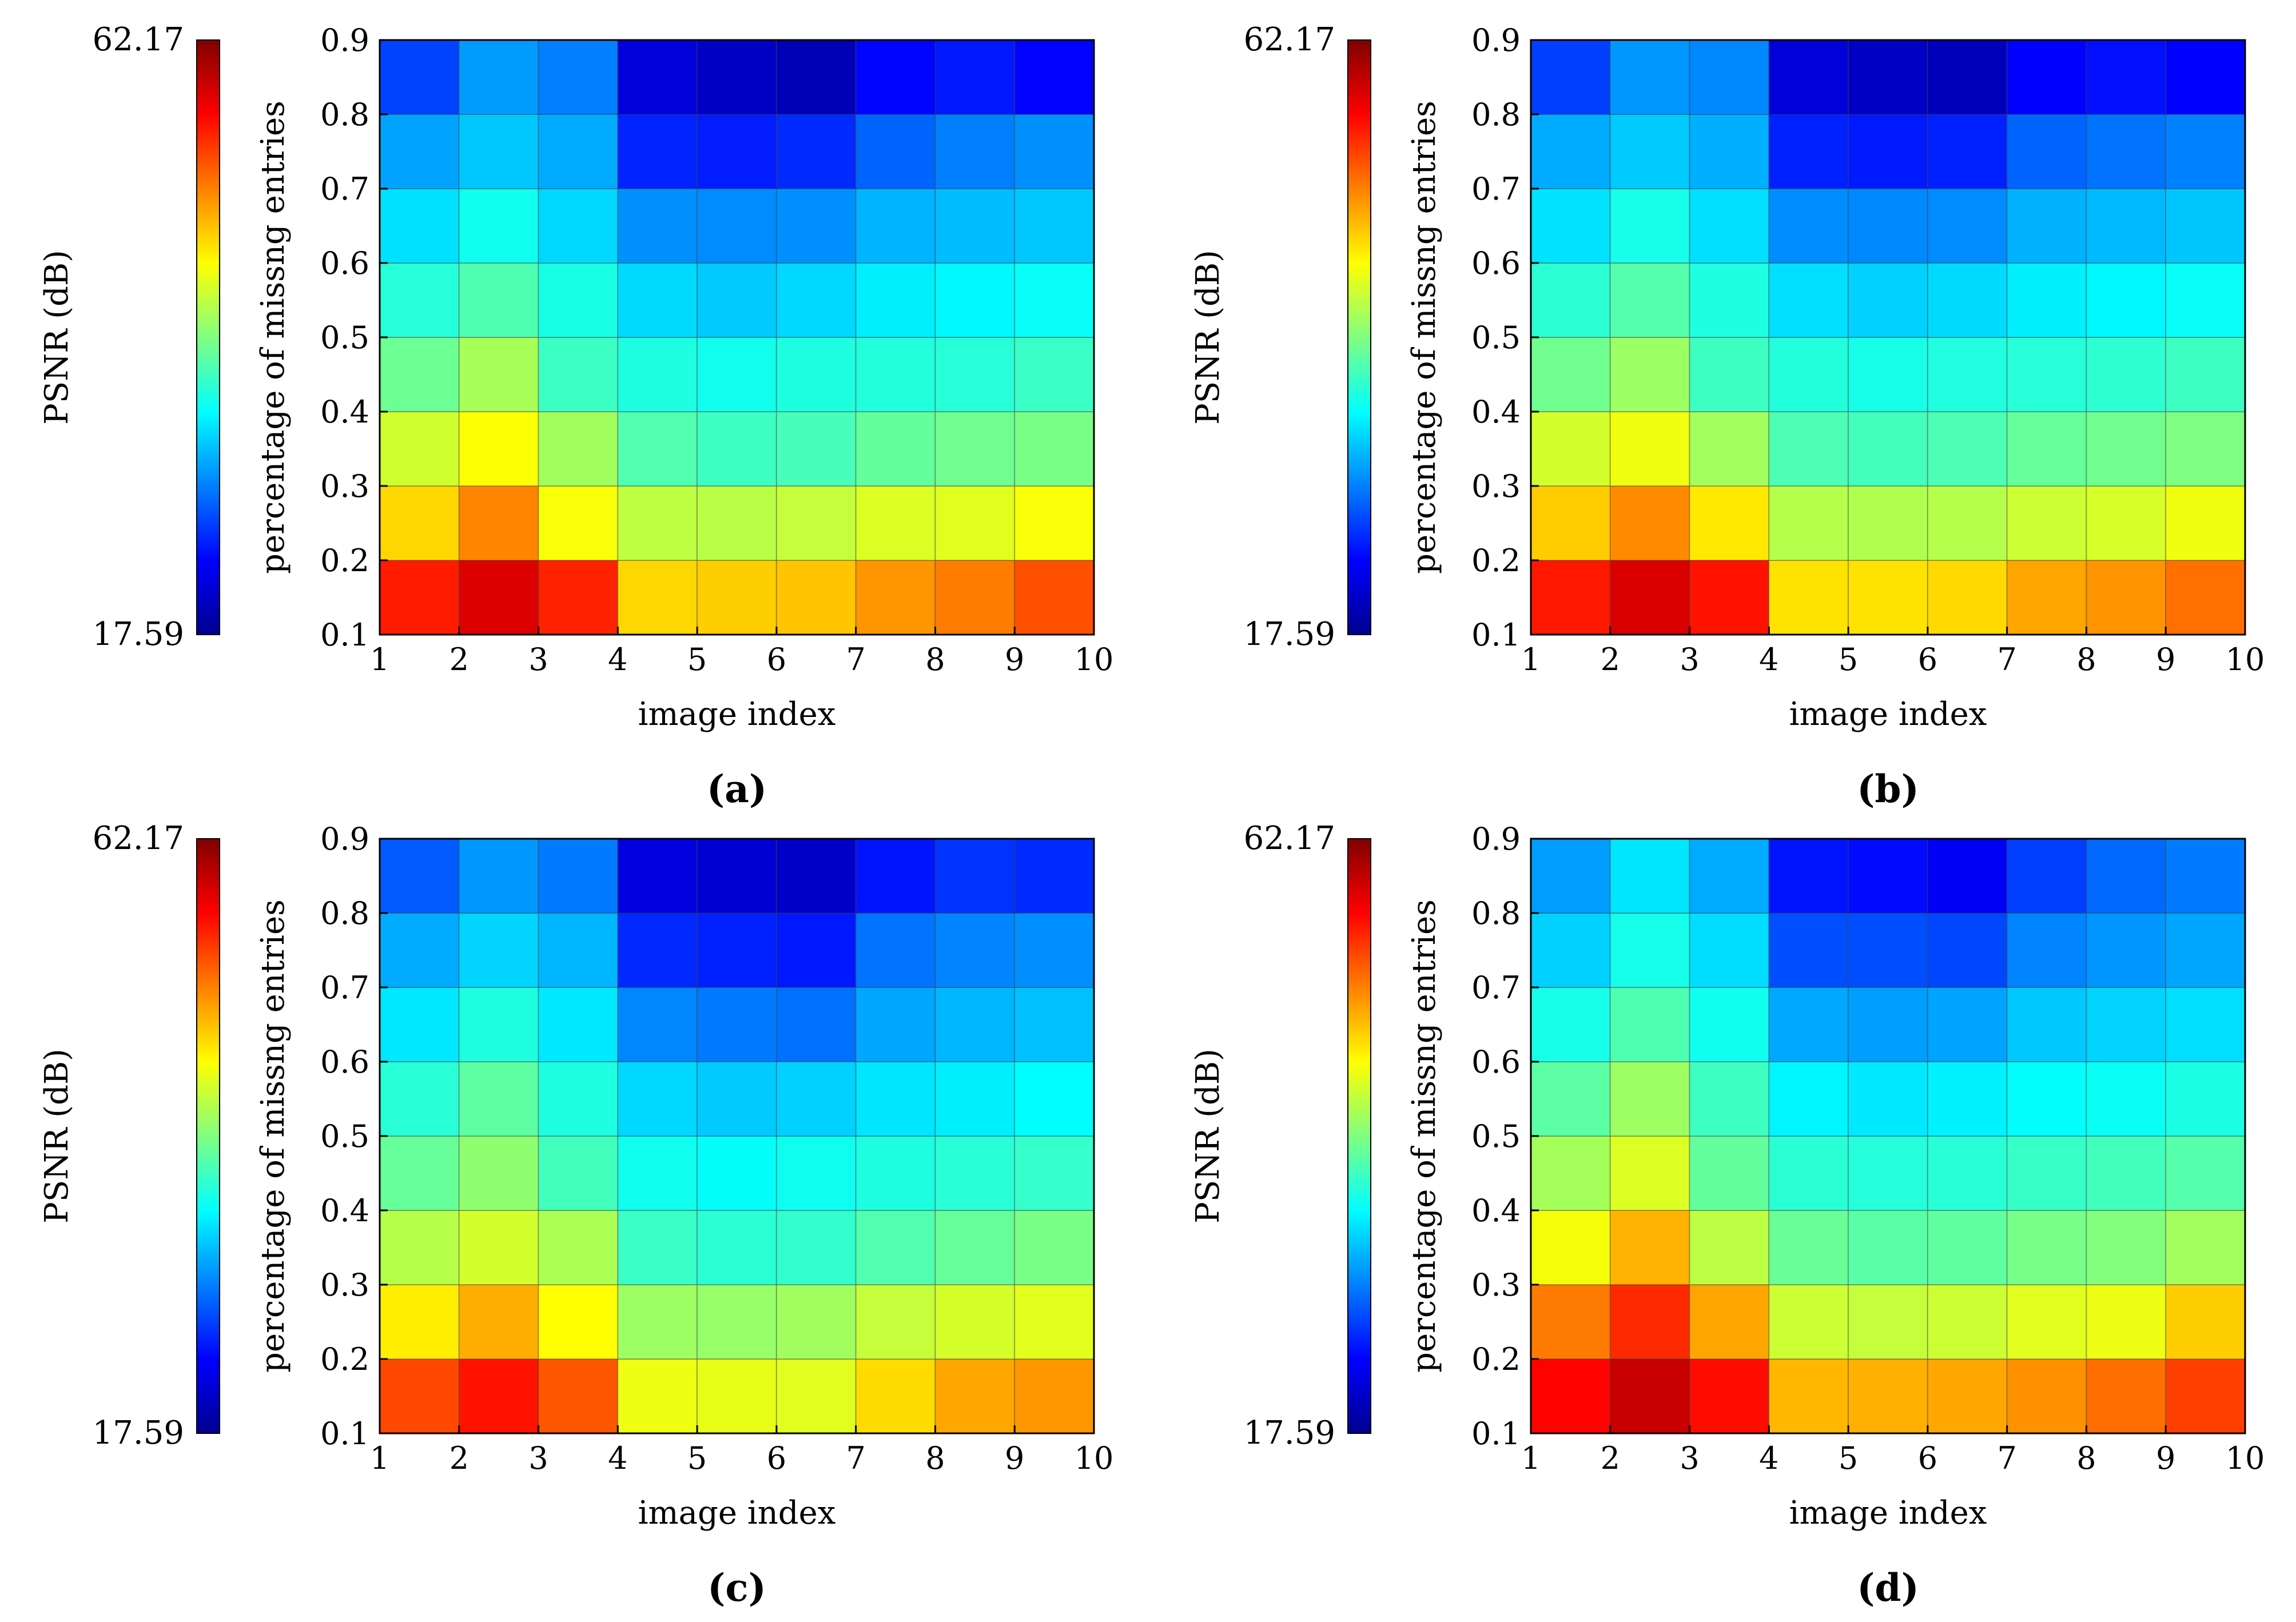 Image resolution: width=2296 pixels, height=1622 pixels. What do you see at coordinates (57, 337) in the screenshot?
I see `colorbar-title: PSNR (dB)` at bounding box center [57, 337].